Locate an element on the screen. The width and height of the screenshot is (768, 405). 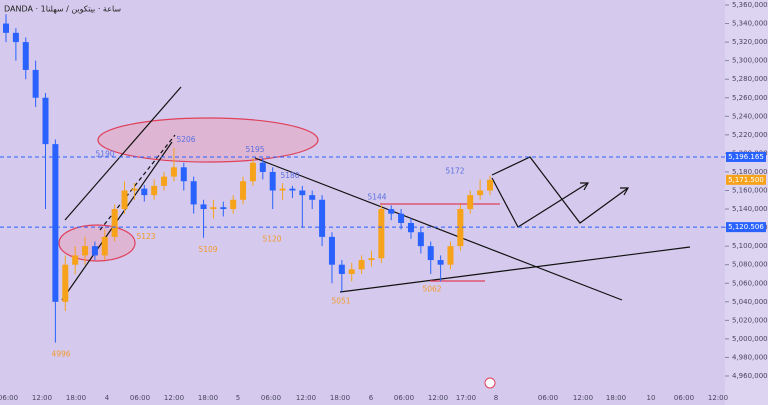
x-tick-label: 4 is located at coordinates (107, 398).